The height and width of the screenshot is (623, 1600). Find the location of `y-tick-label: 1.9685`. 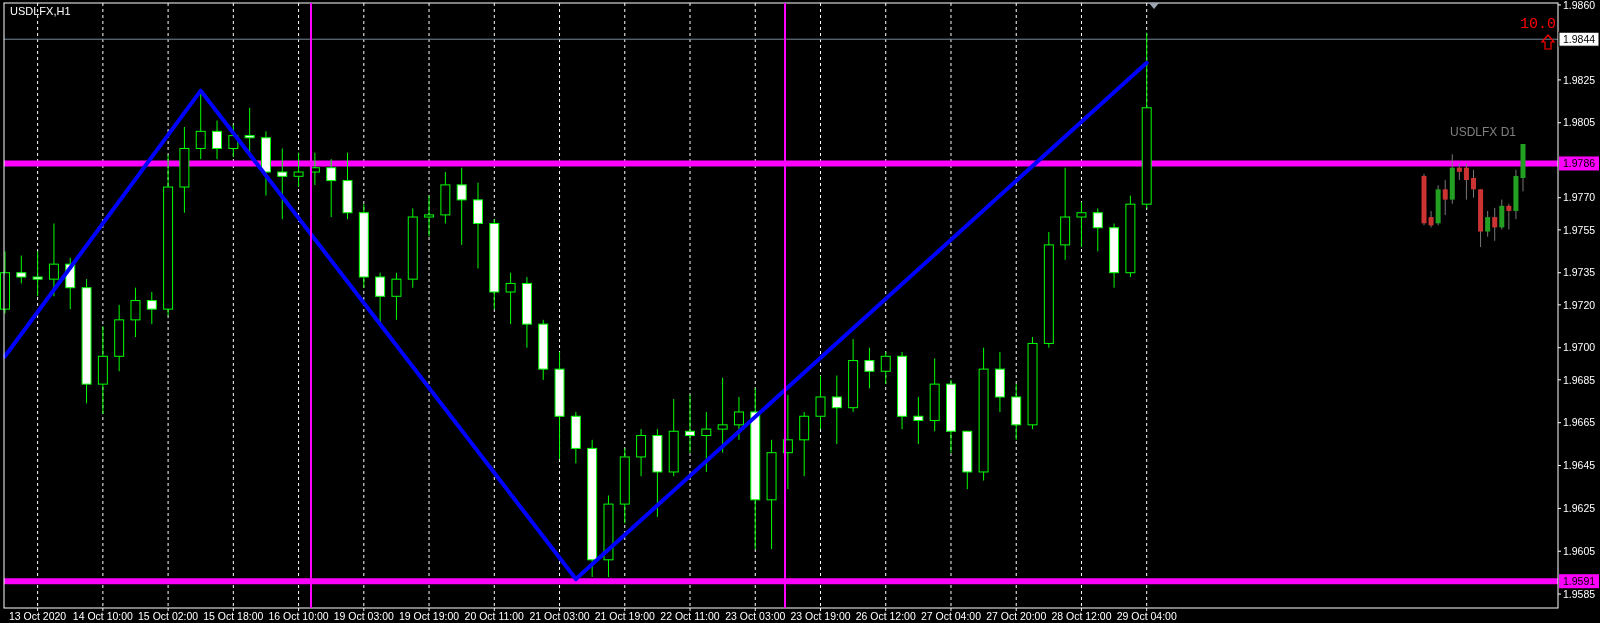

y-tick-label: 1.9685 is located at coordinates (1579, 379).